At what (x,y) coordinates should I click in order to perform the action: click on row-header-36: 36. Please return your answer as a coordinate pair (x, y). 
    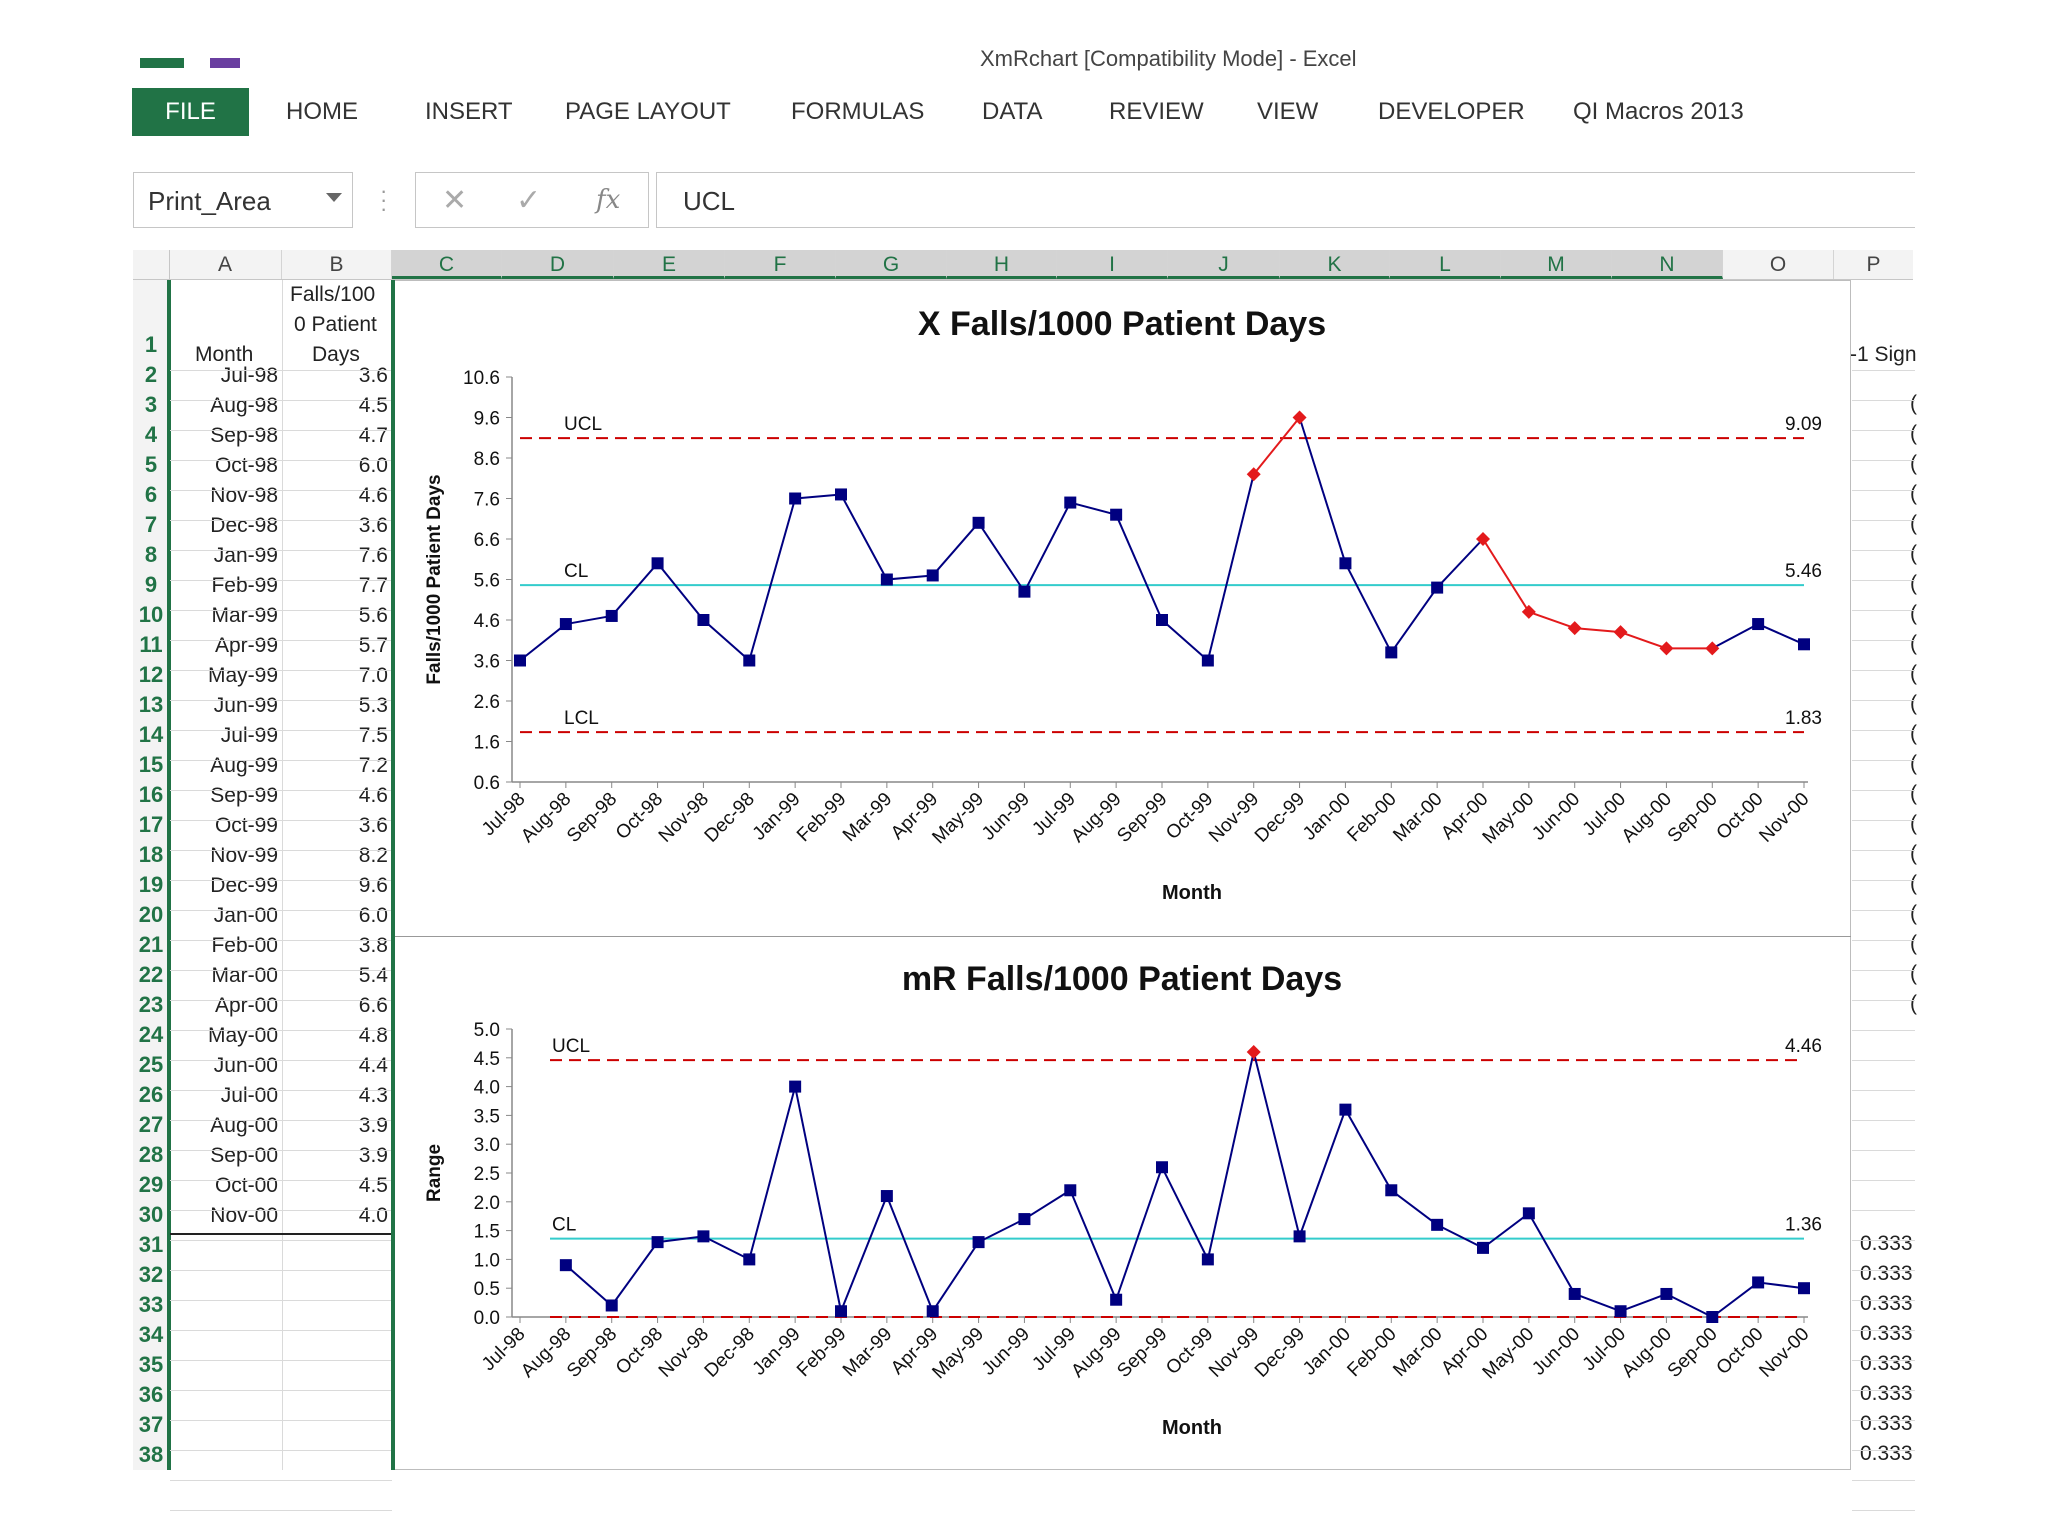
    Looking at the image, I should click on (151, 1394).